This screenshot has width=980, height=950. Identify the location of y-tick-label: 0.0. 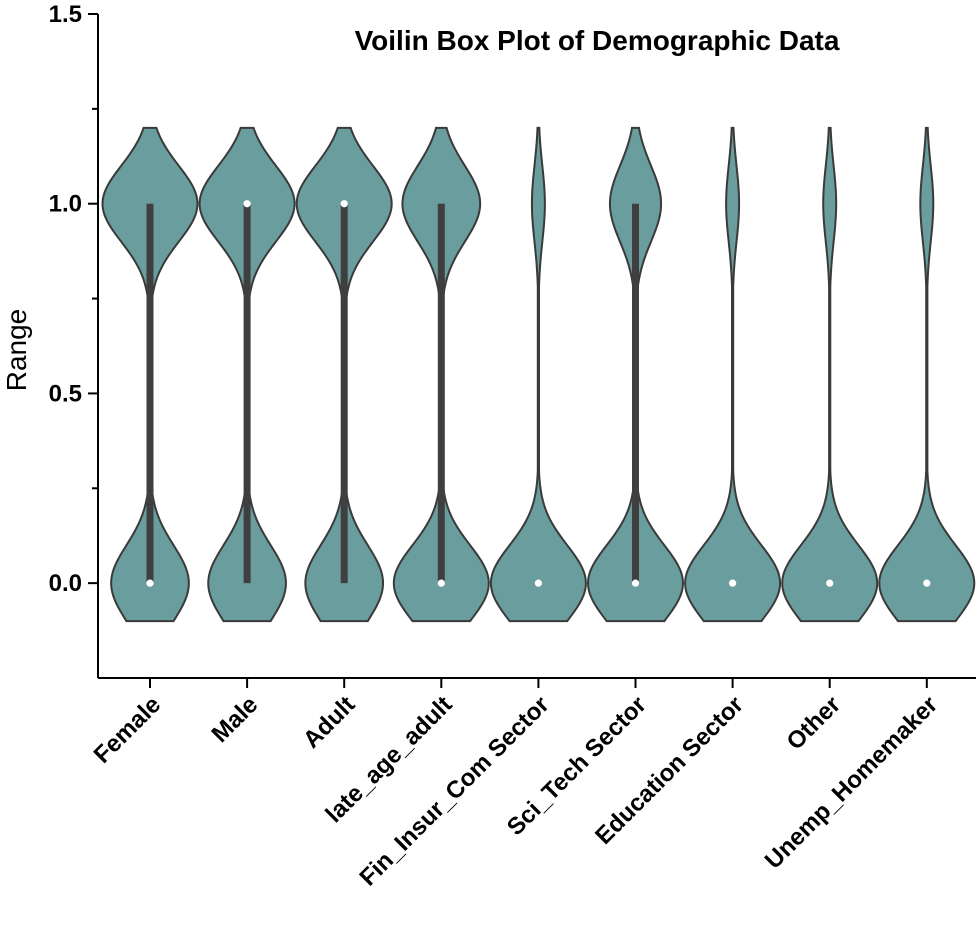
(65, 583).